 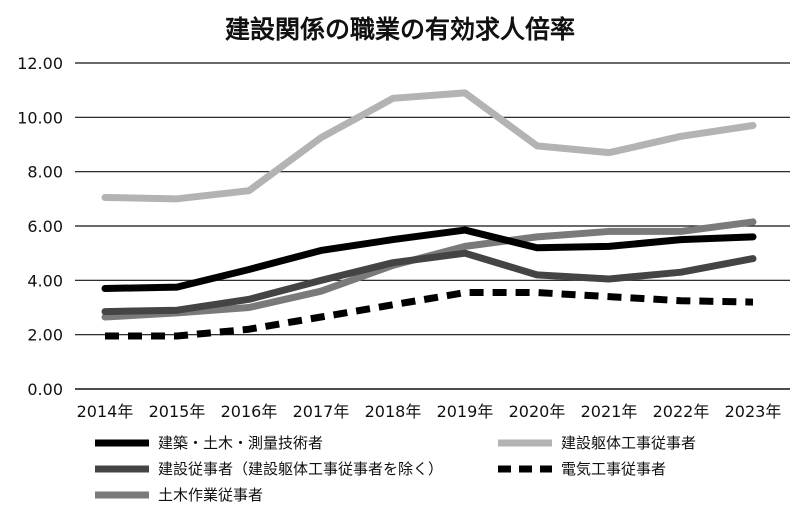 I want to click on x-tick-label: 2020年, so click(x=537, y=411).